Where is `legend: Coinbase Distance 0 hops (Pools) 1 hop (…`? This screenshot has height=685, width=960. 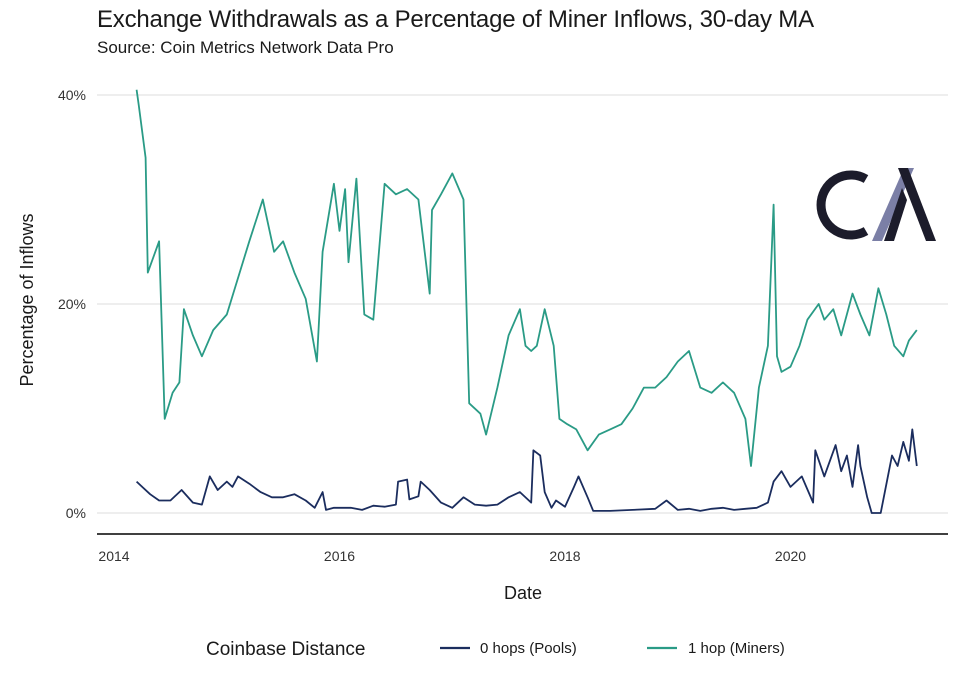 legend: Coinbase Distance 0 hops (Pools) 1 hop (… is located at coordinates (495, 649).